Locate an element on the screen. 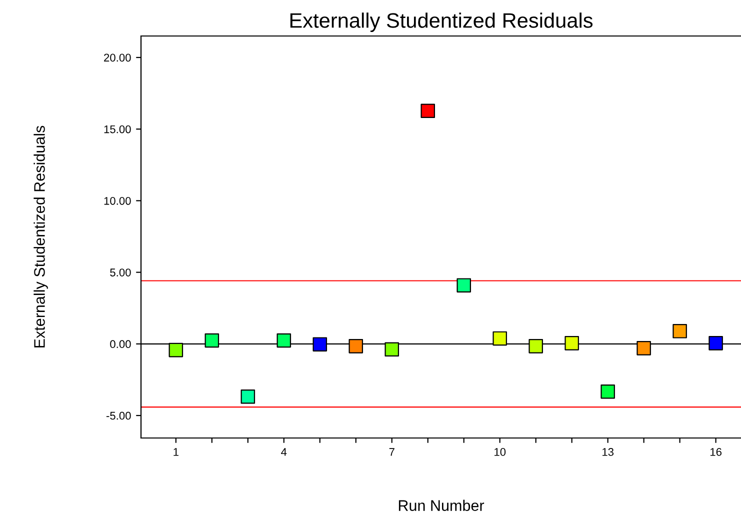  x-tick-label: 4 is located at coordinates (284, 452).